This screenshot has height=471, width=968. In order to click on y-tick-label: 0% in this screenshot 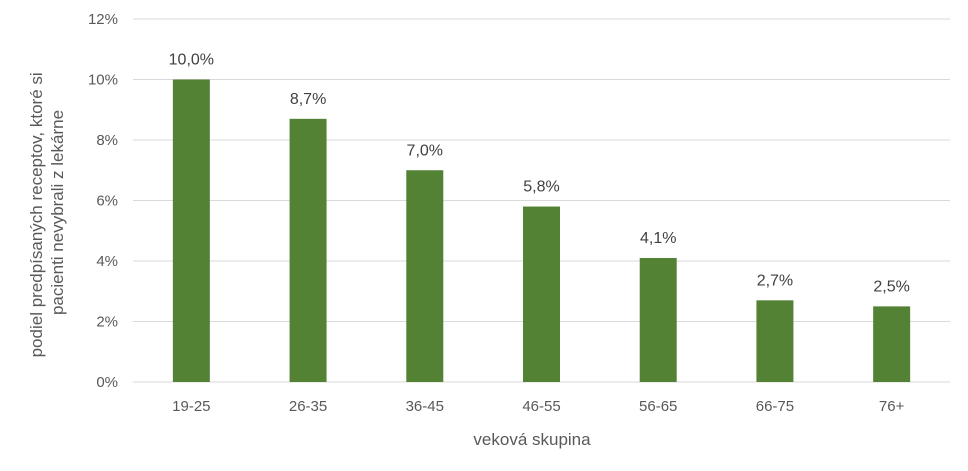, I will do `click(107, 382)`.